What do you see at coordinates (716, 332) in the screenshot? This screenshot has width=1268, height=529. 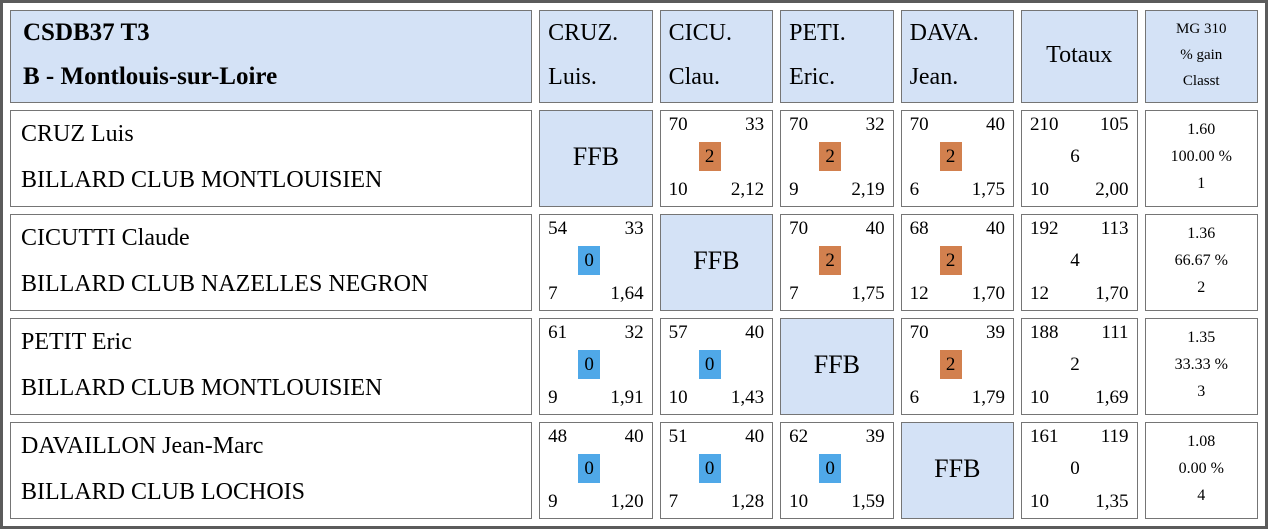 I see `match-score-top: 57 40` at bounding box center [716, 332].